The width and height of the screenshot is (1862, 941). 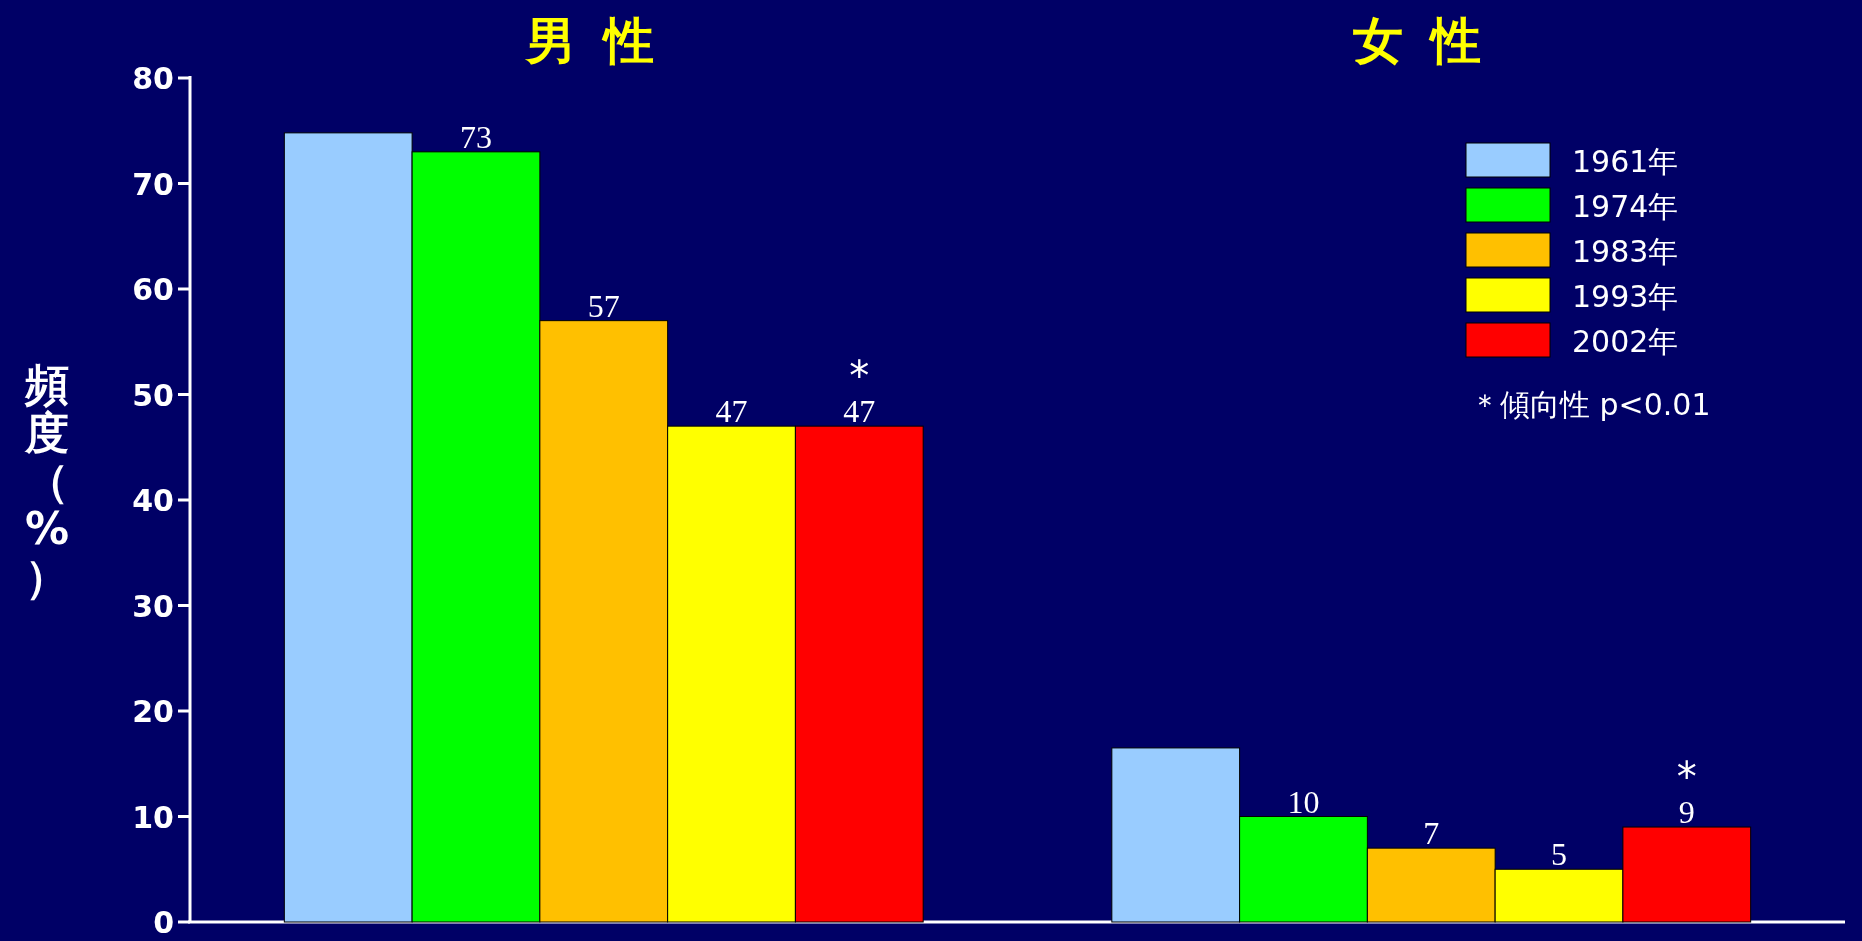 What do you see at coordinates (153, 289) in the screenshot?
I see `y-tick-label: 60` at bounding box center [153, 289].